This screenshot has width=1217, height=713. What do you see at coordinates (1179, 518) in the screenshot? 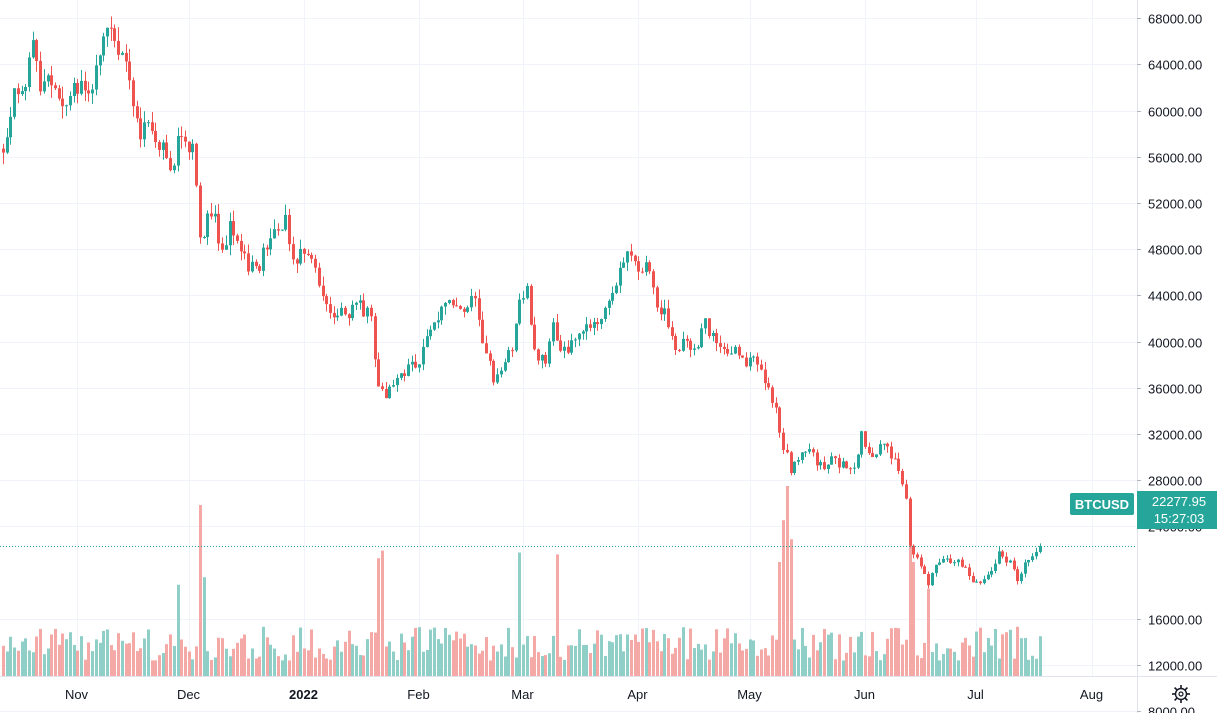
I see `countdown-label: 15:27:03` at bounding box center [1179, 518].